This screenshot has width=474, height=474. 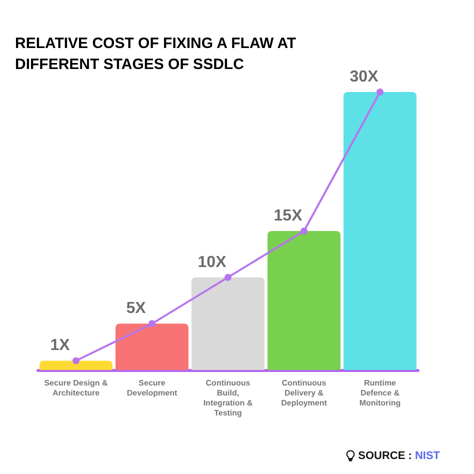 I want to click on source-note: SOURCE : NIST, so click(x=399, y=456).